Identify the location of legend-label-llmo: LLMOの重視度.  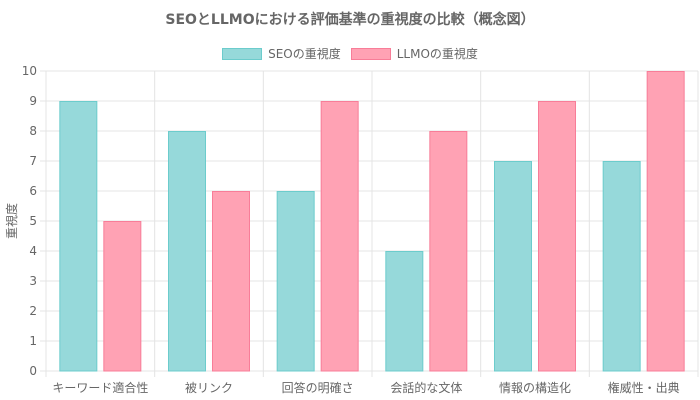
(437, 54).